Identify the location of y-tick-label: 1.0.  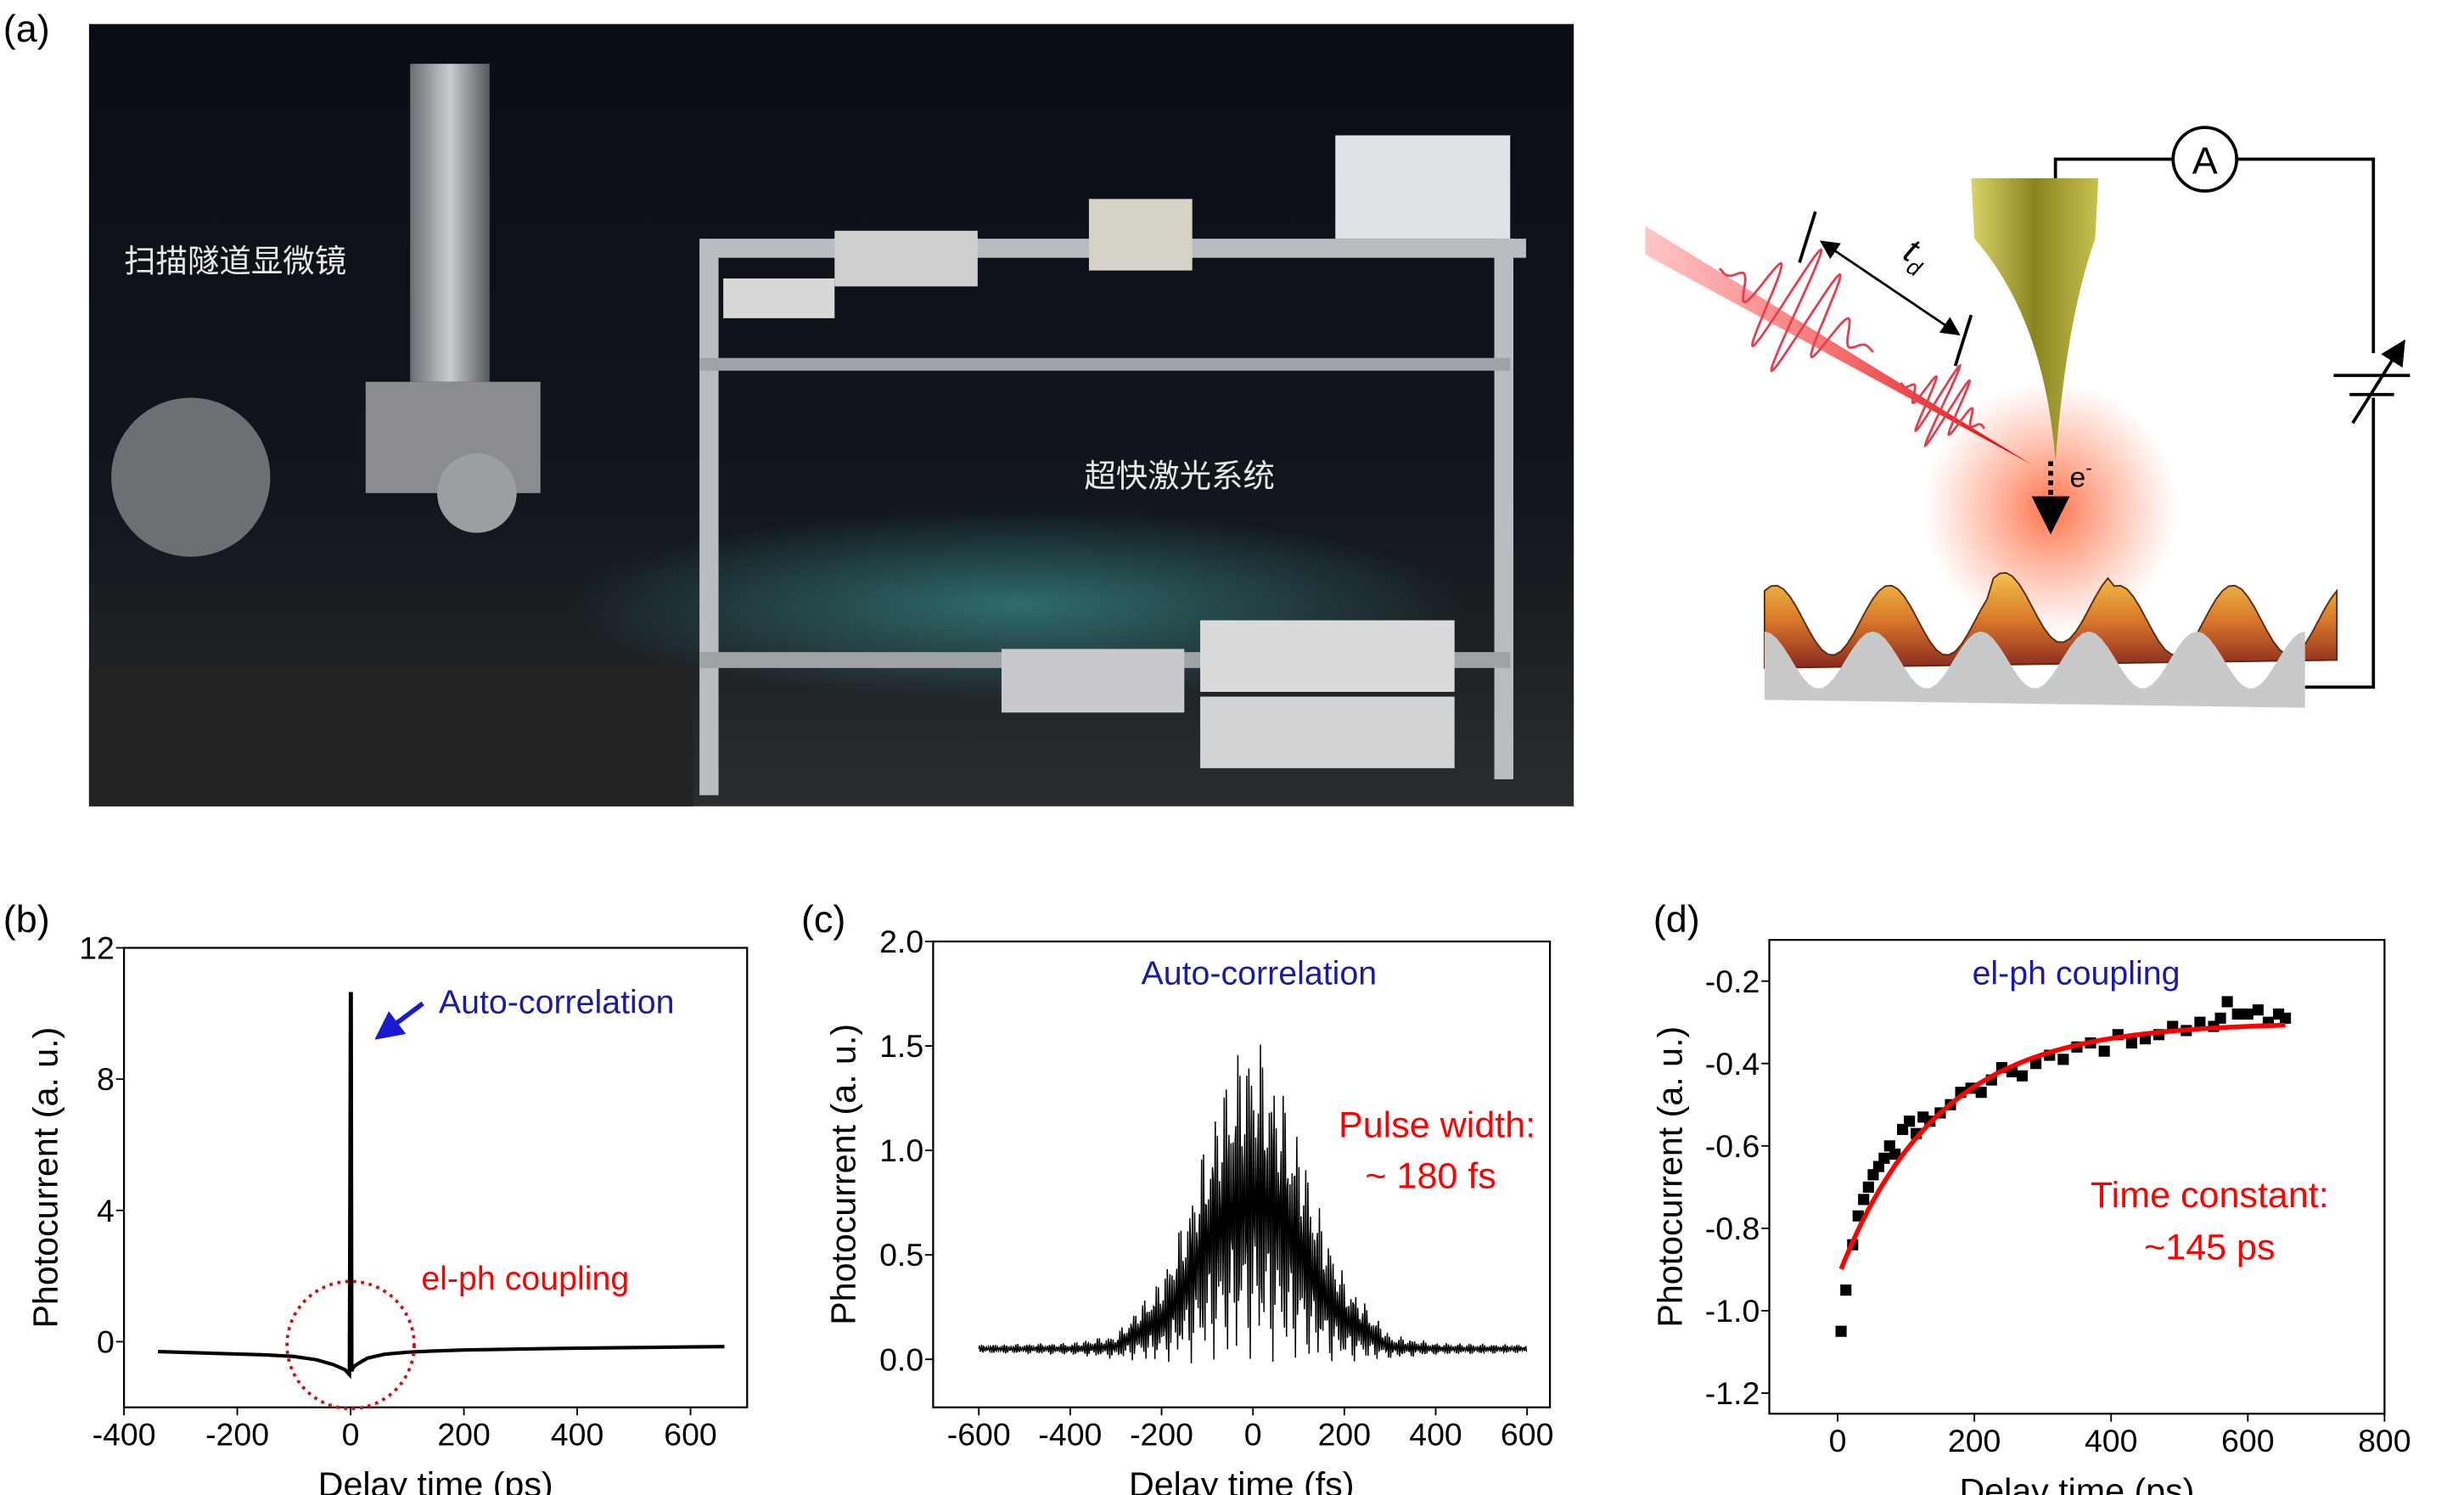
(901, 1150).